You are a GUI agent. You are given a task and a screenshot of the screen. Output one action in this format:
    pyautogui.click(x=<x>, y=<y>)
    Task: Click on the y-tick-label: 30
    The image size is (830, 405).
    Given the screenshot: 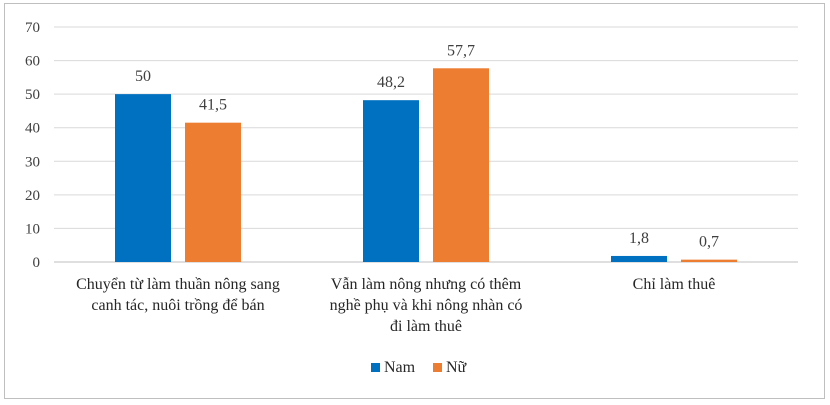 What is the action you would take?
    pyautogui.click(x=32, y=162)
    